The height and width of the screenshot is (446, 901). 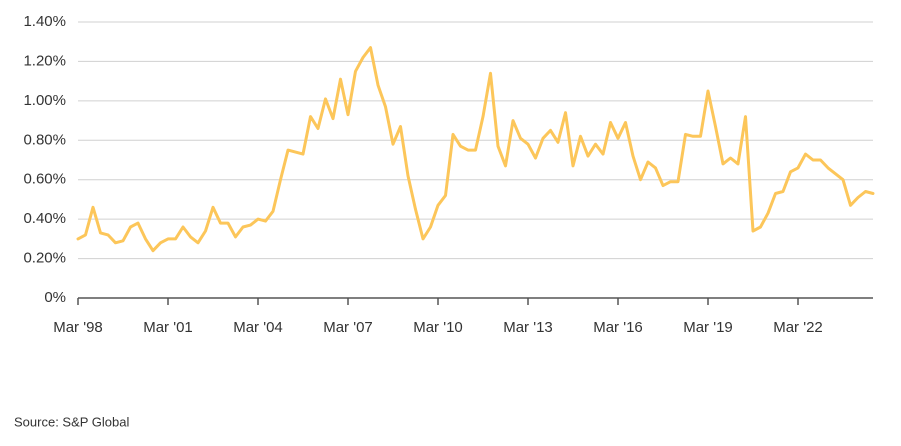 What do you see at coordinates (798, 327) in the screenshot?
I see `x-tick-label: Mar '22` at bounding box center [798, 327].